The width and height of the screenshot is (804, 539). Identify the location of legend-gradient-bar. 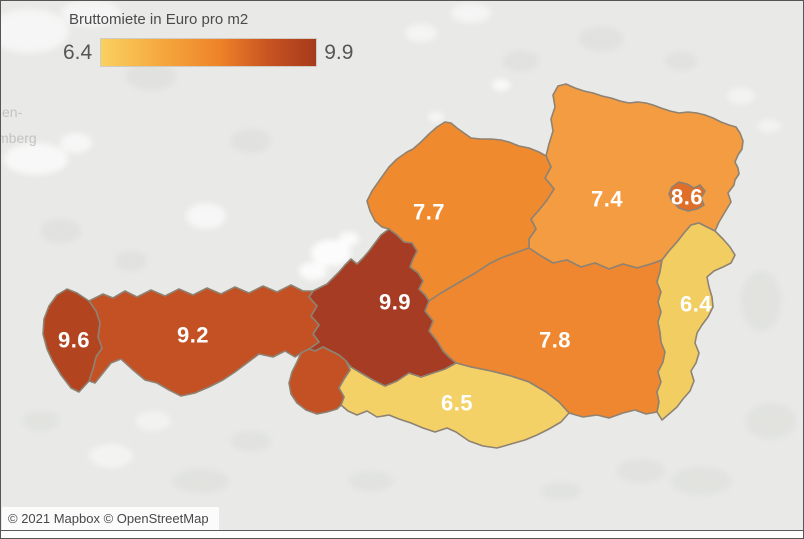
(209, 52).